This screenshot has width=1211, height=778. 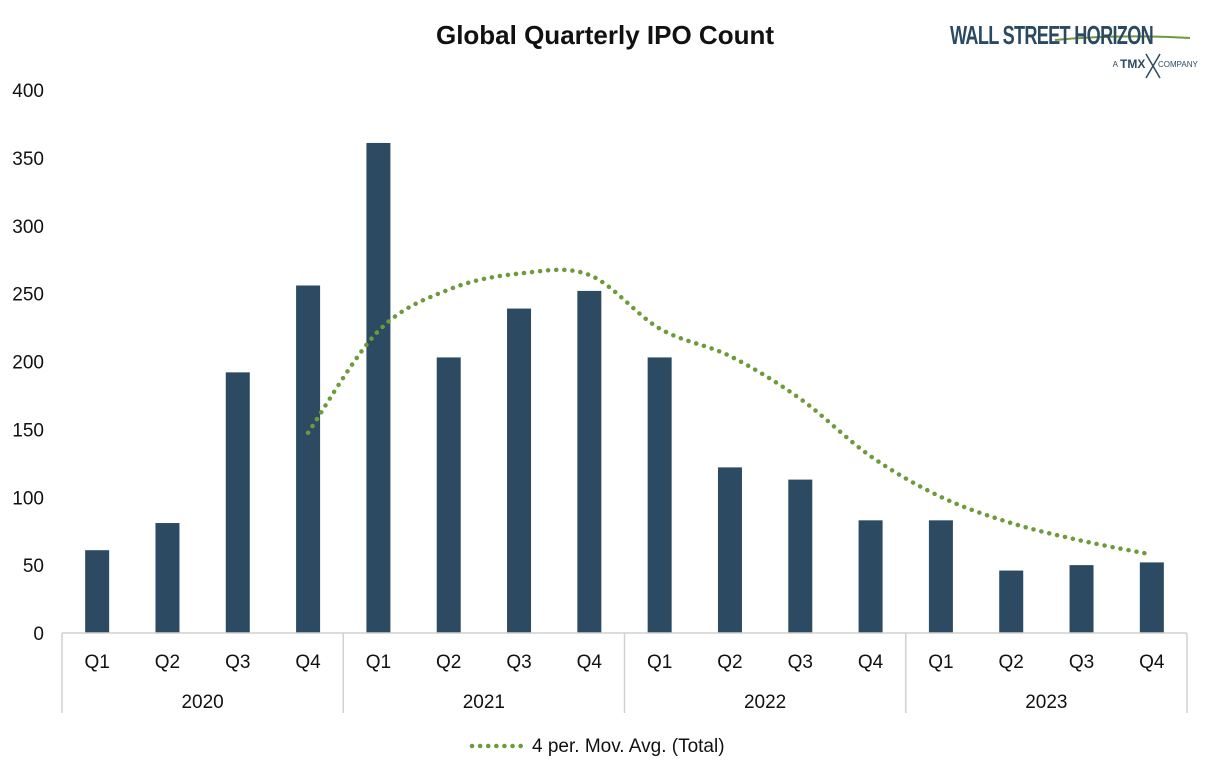 What do you see at coordinates (1132, 64) in the screenshot?
I see `logo-tagline-brand: TMX` at bounding box center [1132, 64].